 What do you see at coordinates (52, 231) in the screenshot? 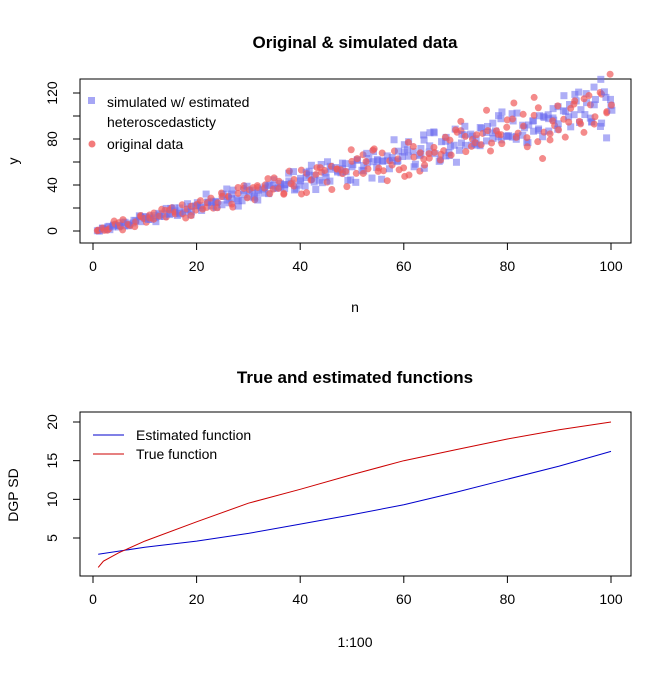
I see `y-tick-label: 0` at bounding box center [52, 231].